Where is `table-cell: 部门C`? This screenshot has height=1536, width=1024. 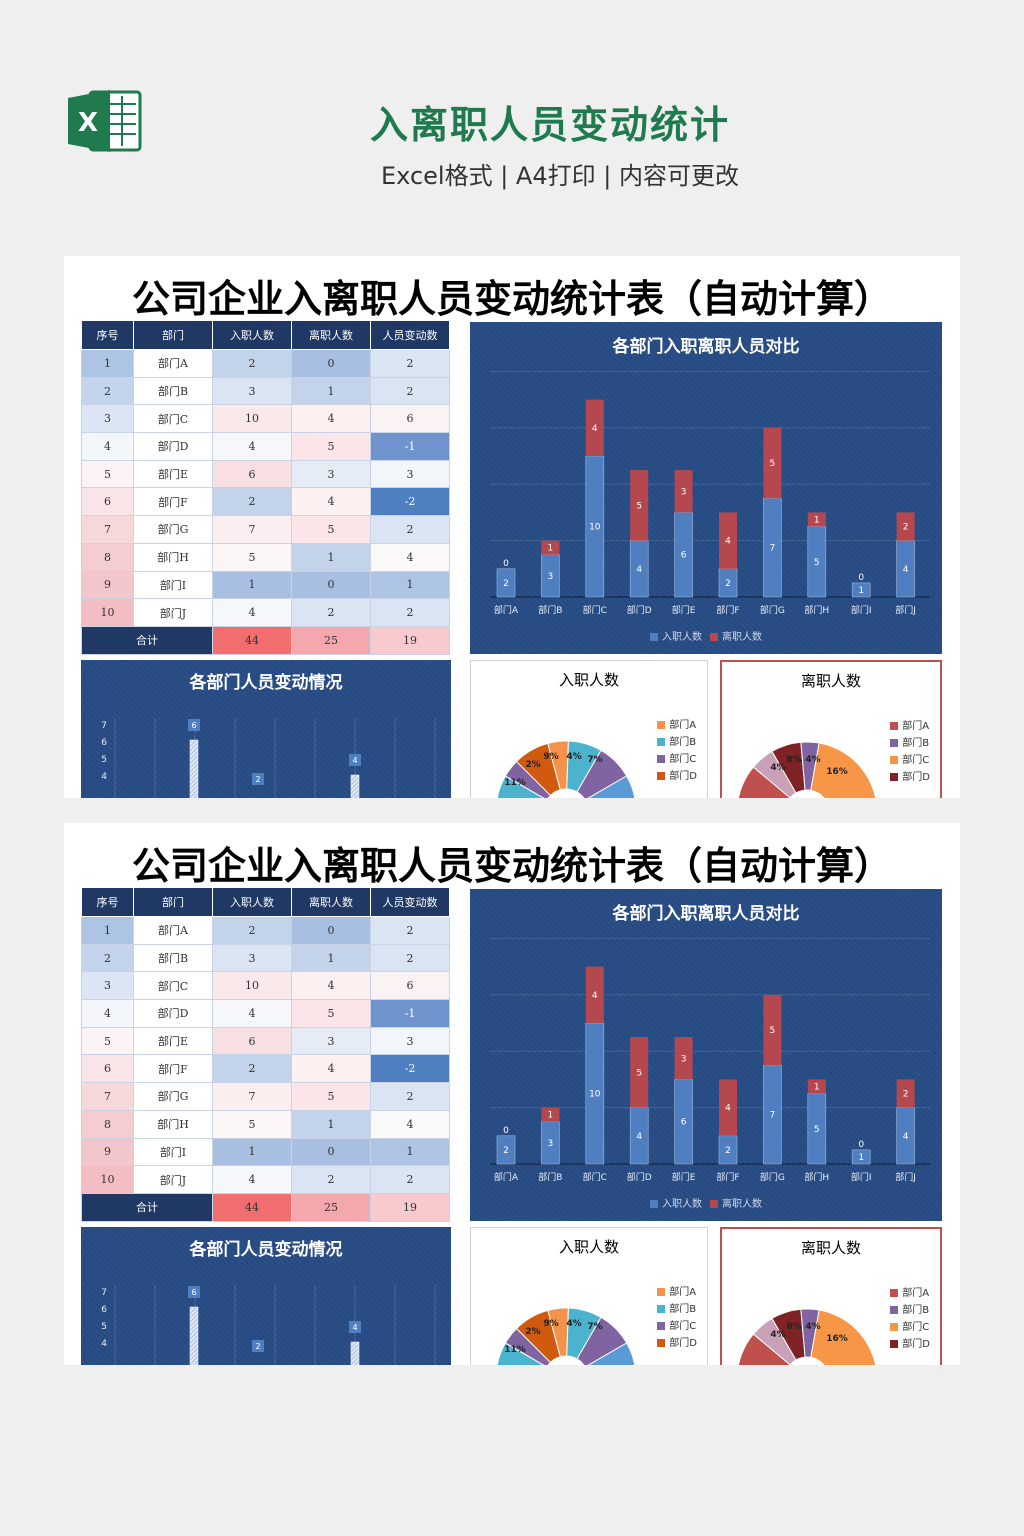
table-cell: 部门C is located at coordinates (173, 419).